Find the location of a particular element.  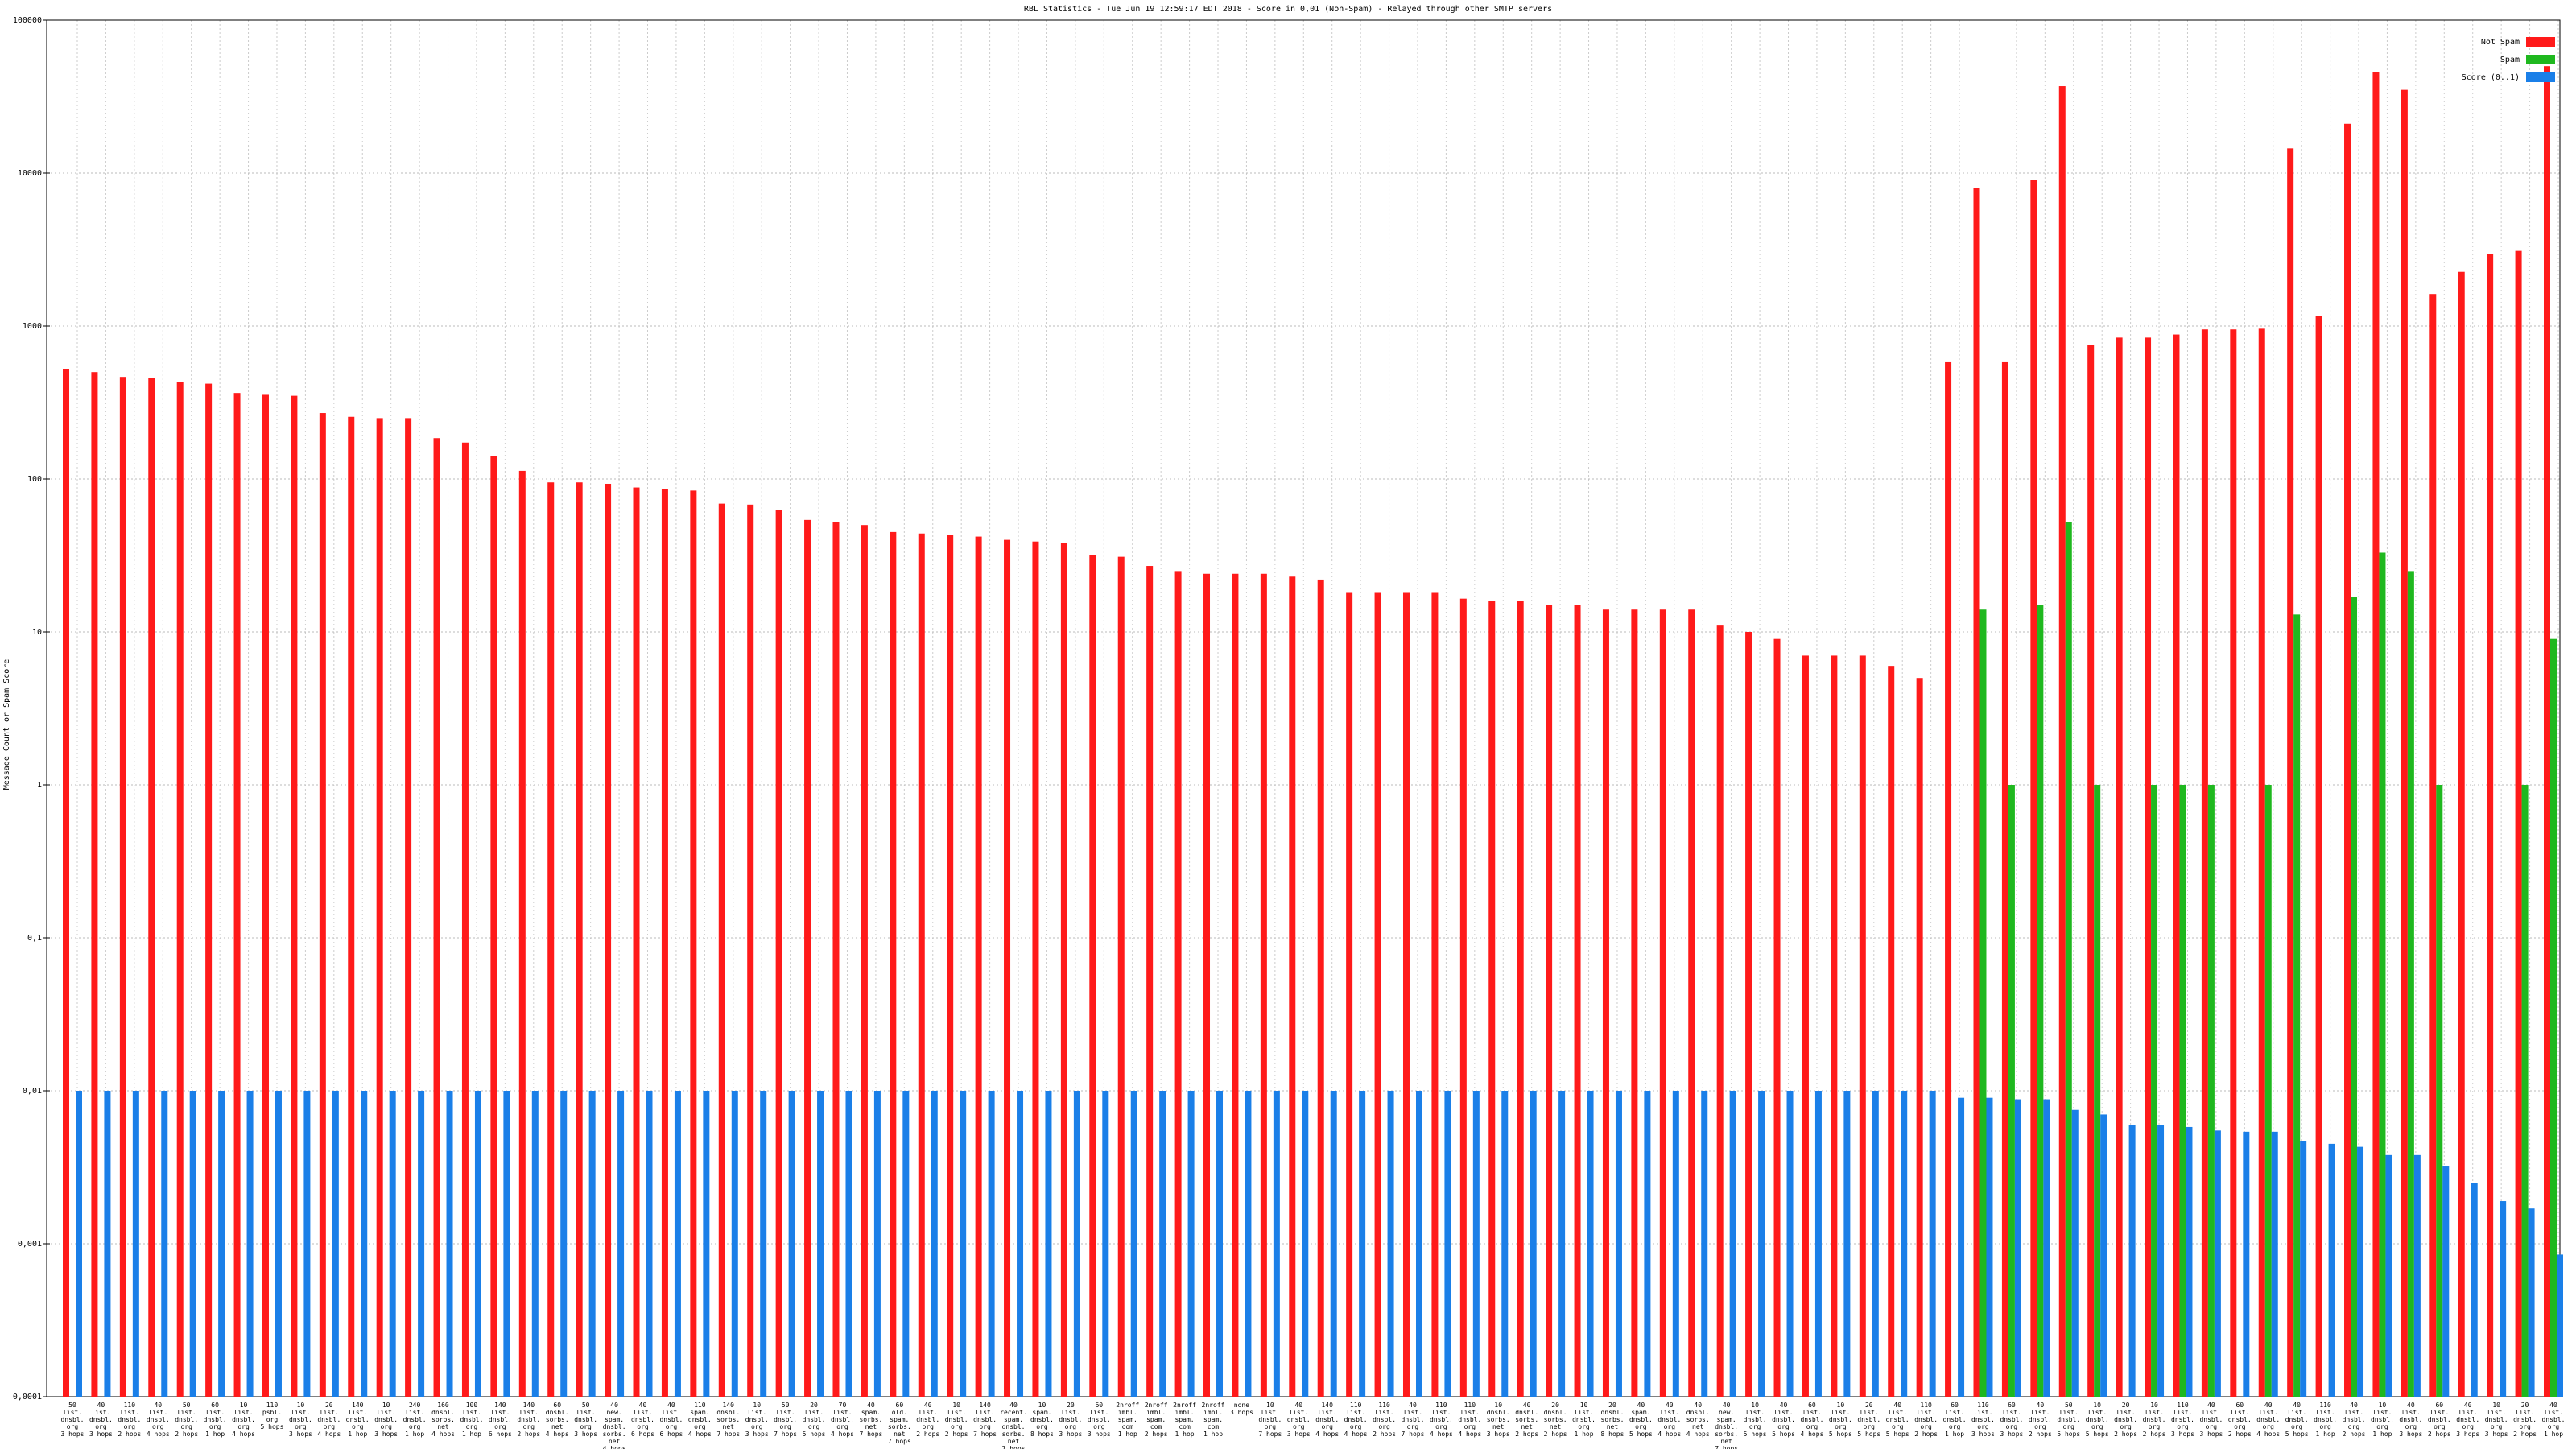

x-tick-label: 110 list. dnsbl. org 2 hops is located at coordinates (1926, 1420).